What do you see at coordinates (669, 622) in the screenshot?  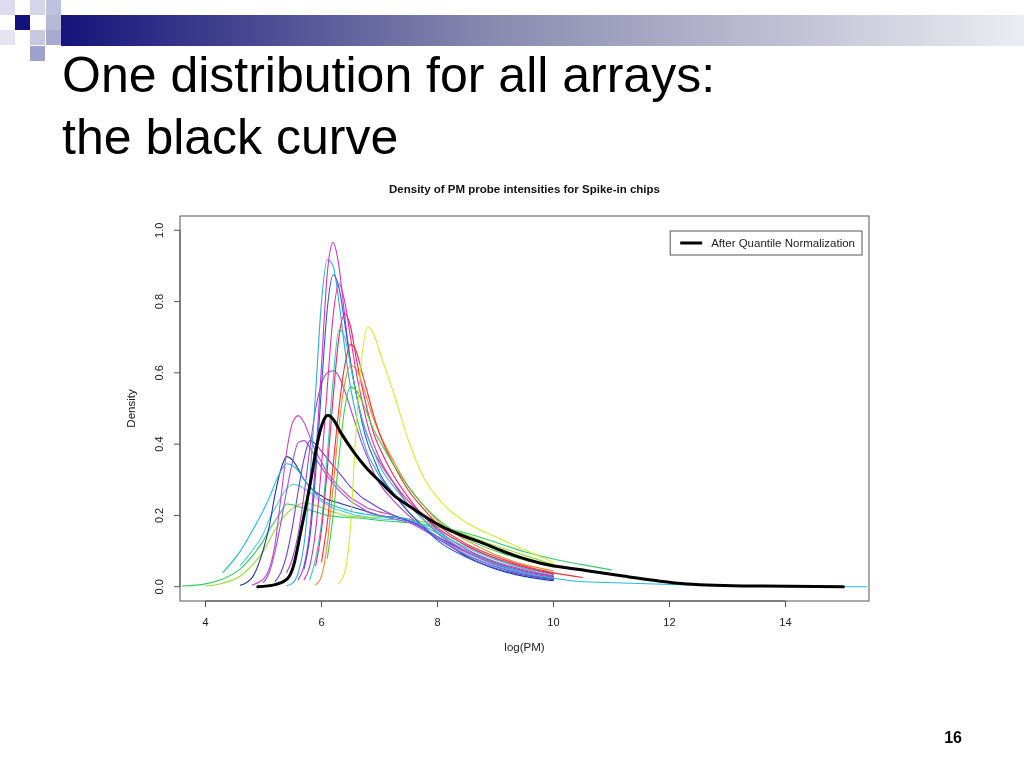 I see `x-tick-label: 12` at bounding box center [669, 622].